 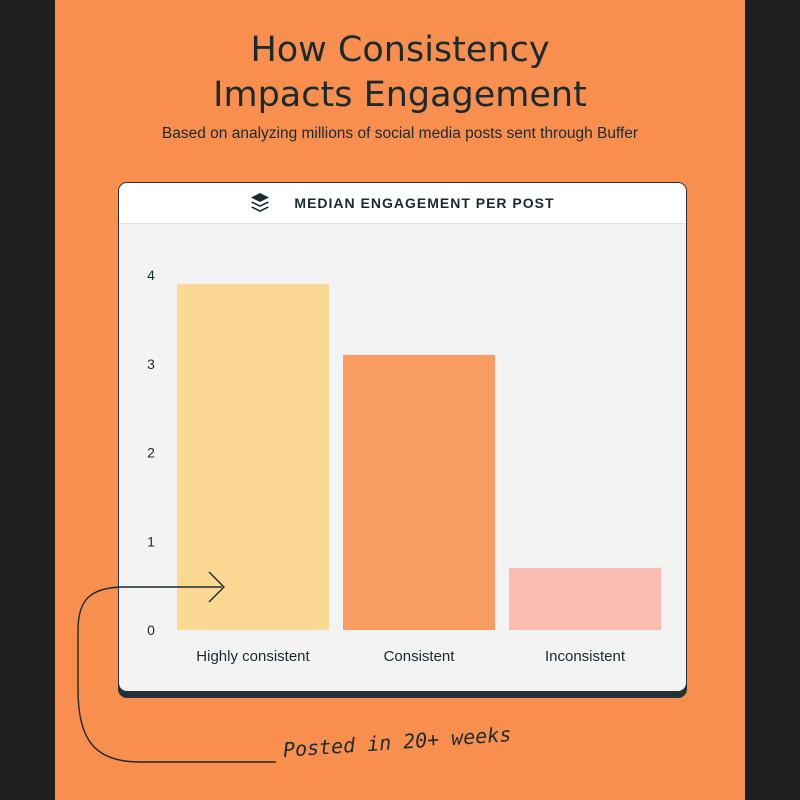 What do you see at coordinates (151, 275) in the screenshot?
I see `y-tick-label: 4` at bounding box center [151, 275].